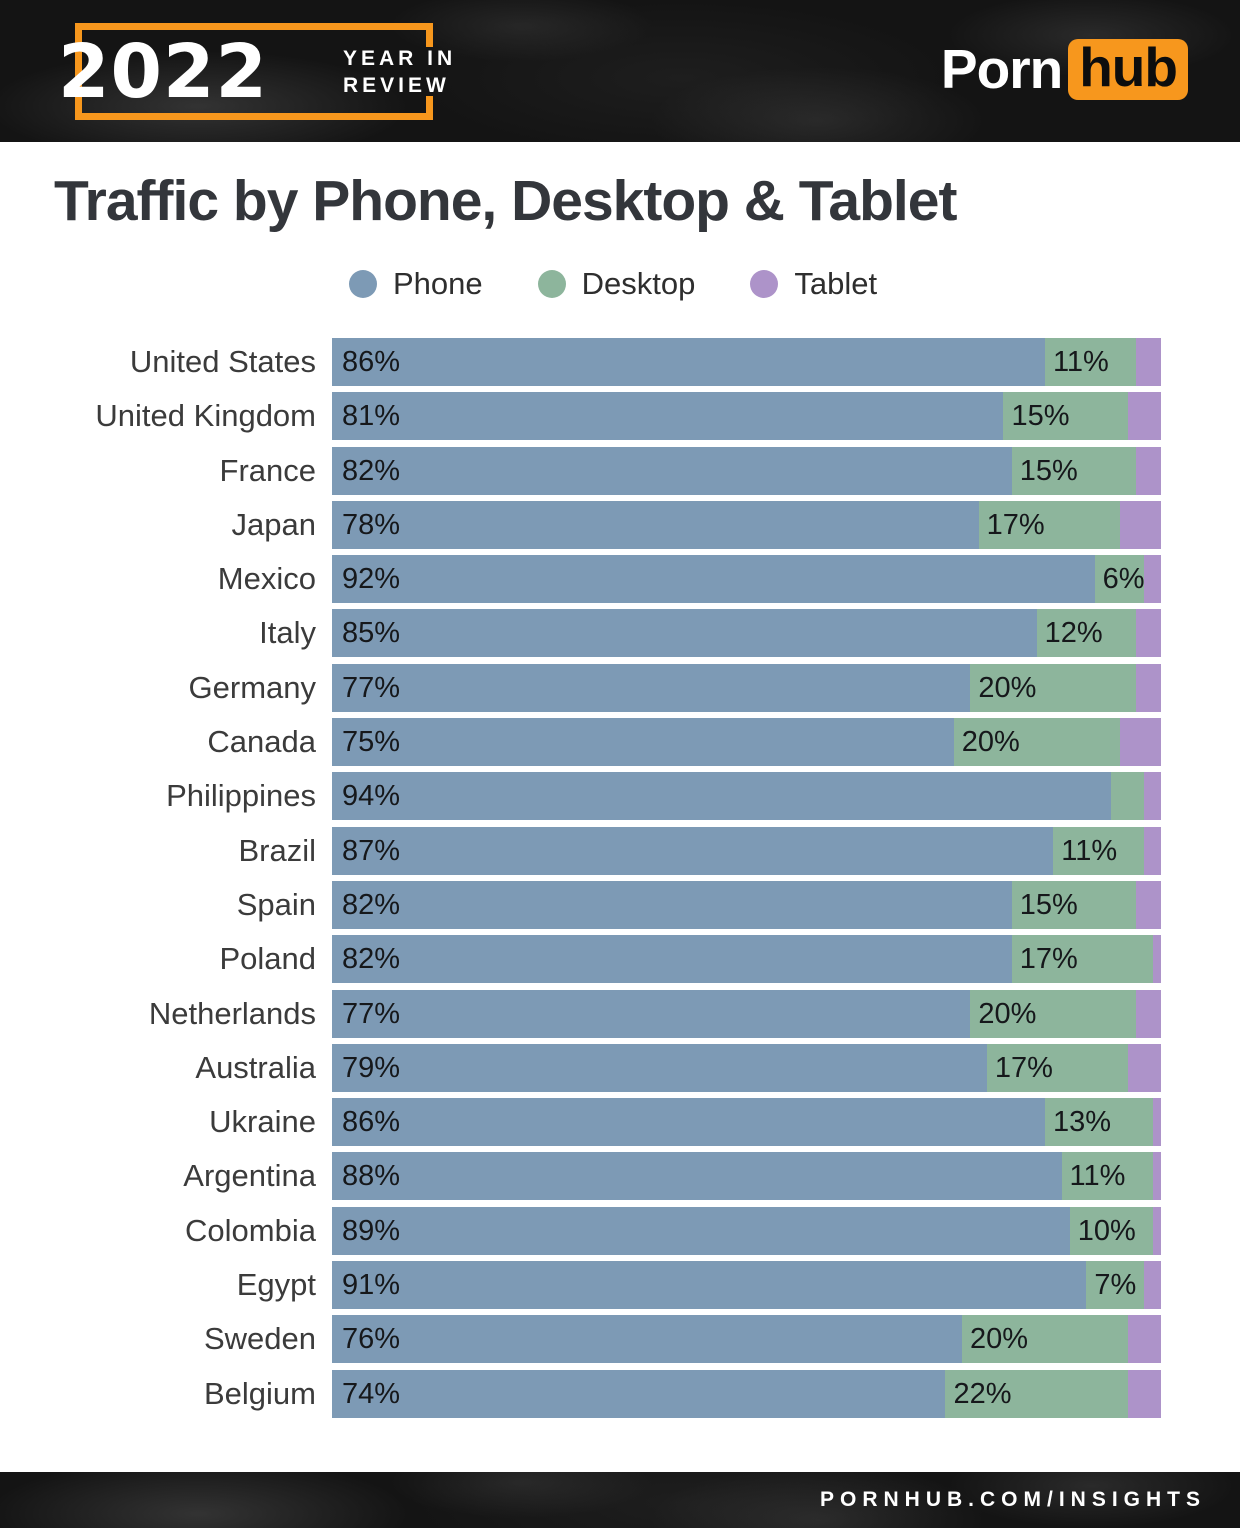 The width and height of the screenshot is (1240, 1528). Describe the element at coordinates (620, 796) in the screenshot. I see `chart-row: Philippines 94%` at that location.